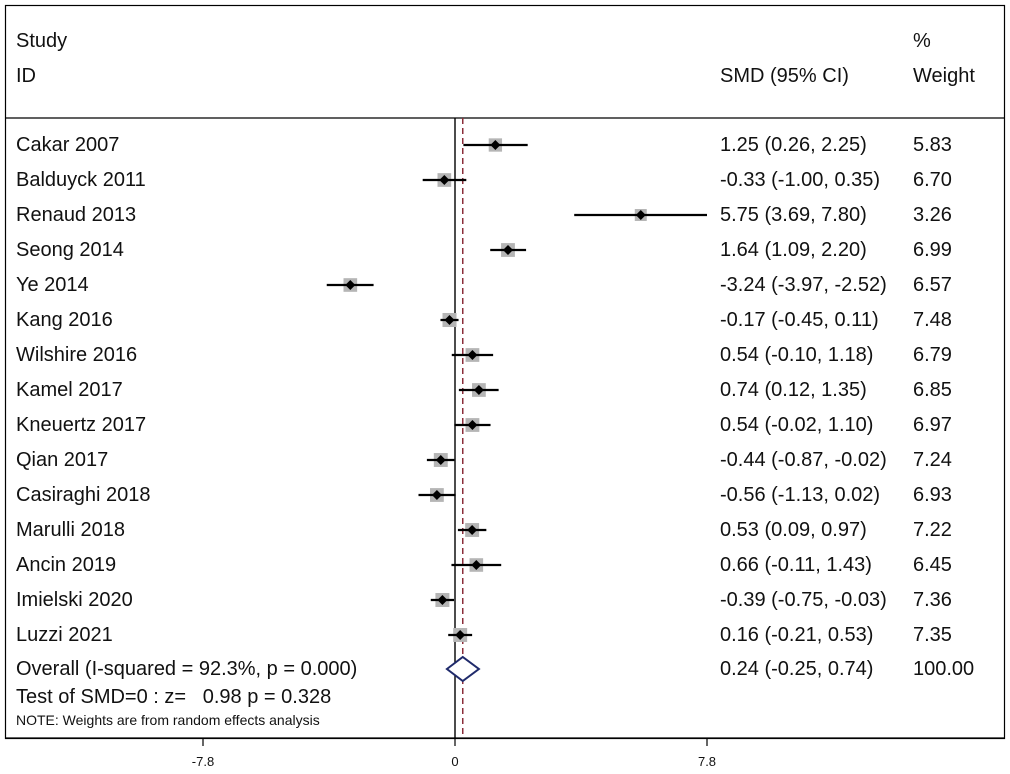 This screenshot has height=774, width=1010. I want to click on overall-ci: 0.24 (-0.25, 0.74), so click(797, 669).